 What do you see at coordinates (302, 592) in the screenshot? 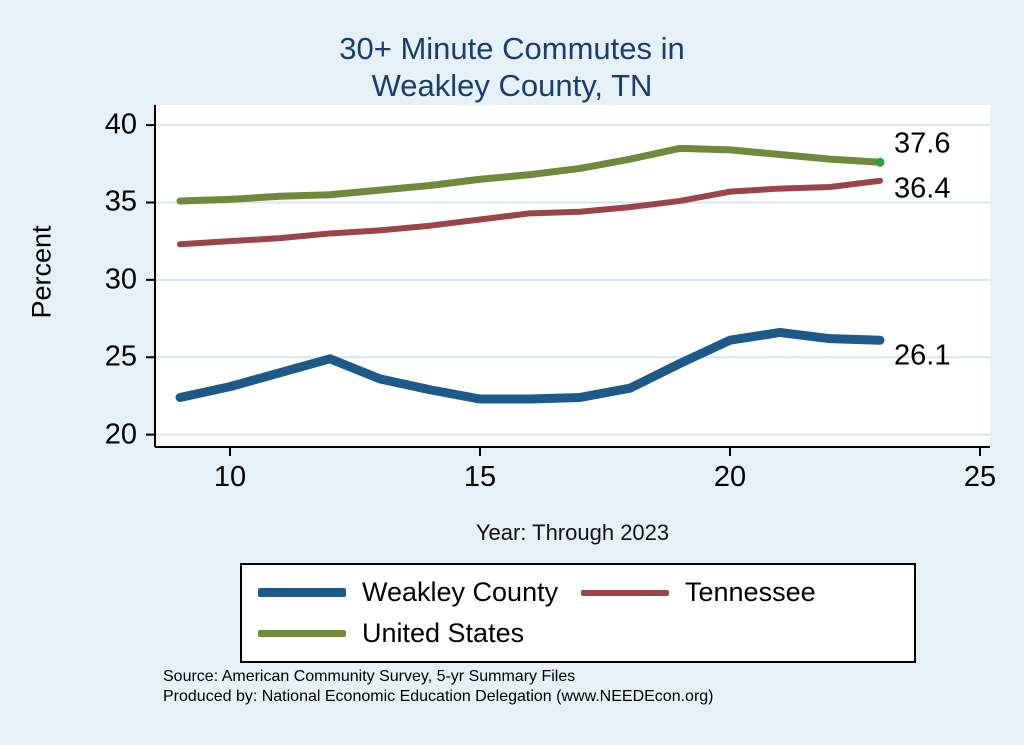
I see `legend-swatch-weakley-county` at bounding box center [302, 592].